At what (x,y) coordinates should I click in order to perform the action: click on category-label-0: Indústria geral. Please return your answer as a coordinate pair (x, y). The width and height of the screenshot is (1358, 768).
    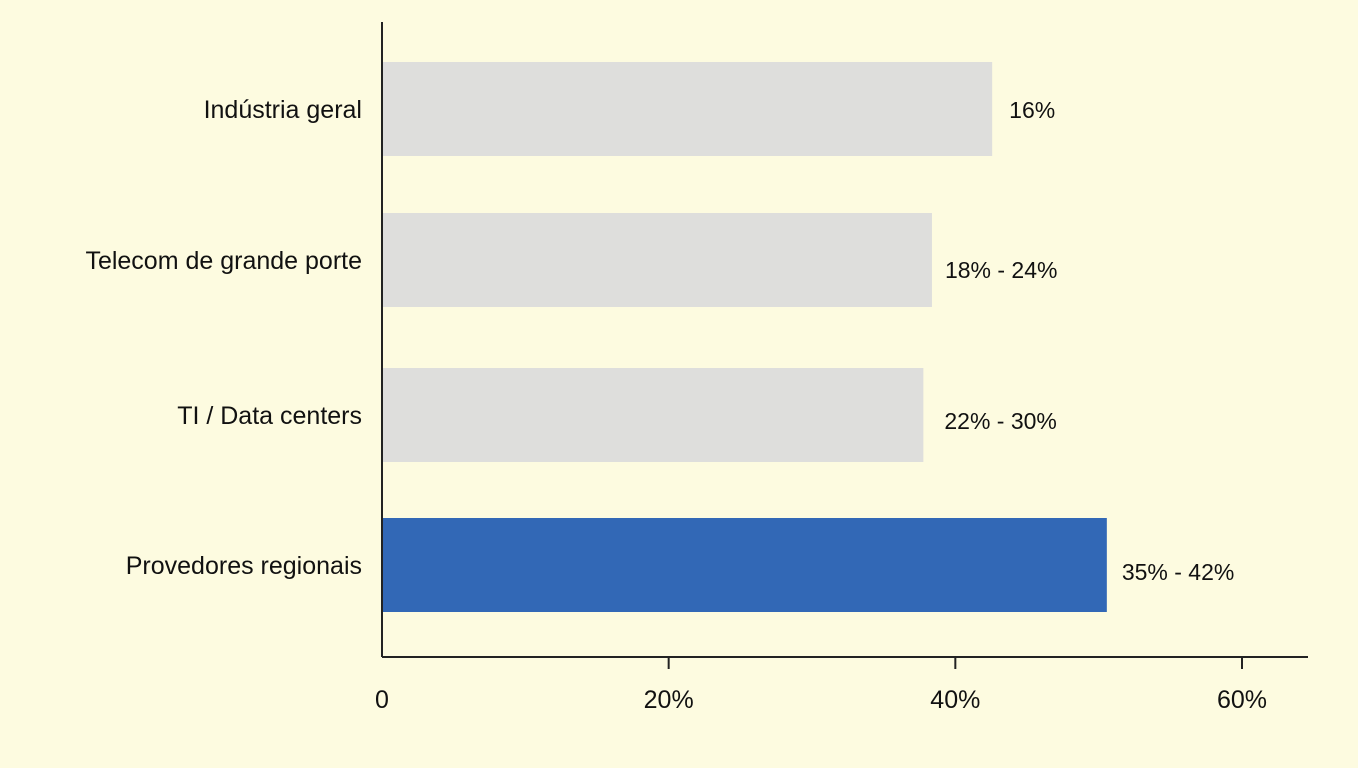
    Looking at the image, I should click on (283, 110).